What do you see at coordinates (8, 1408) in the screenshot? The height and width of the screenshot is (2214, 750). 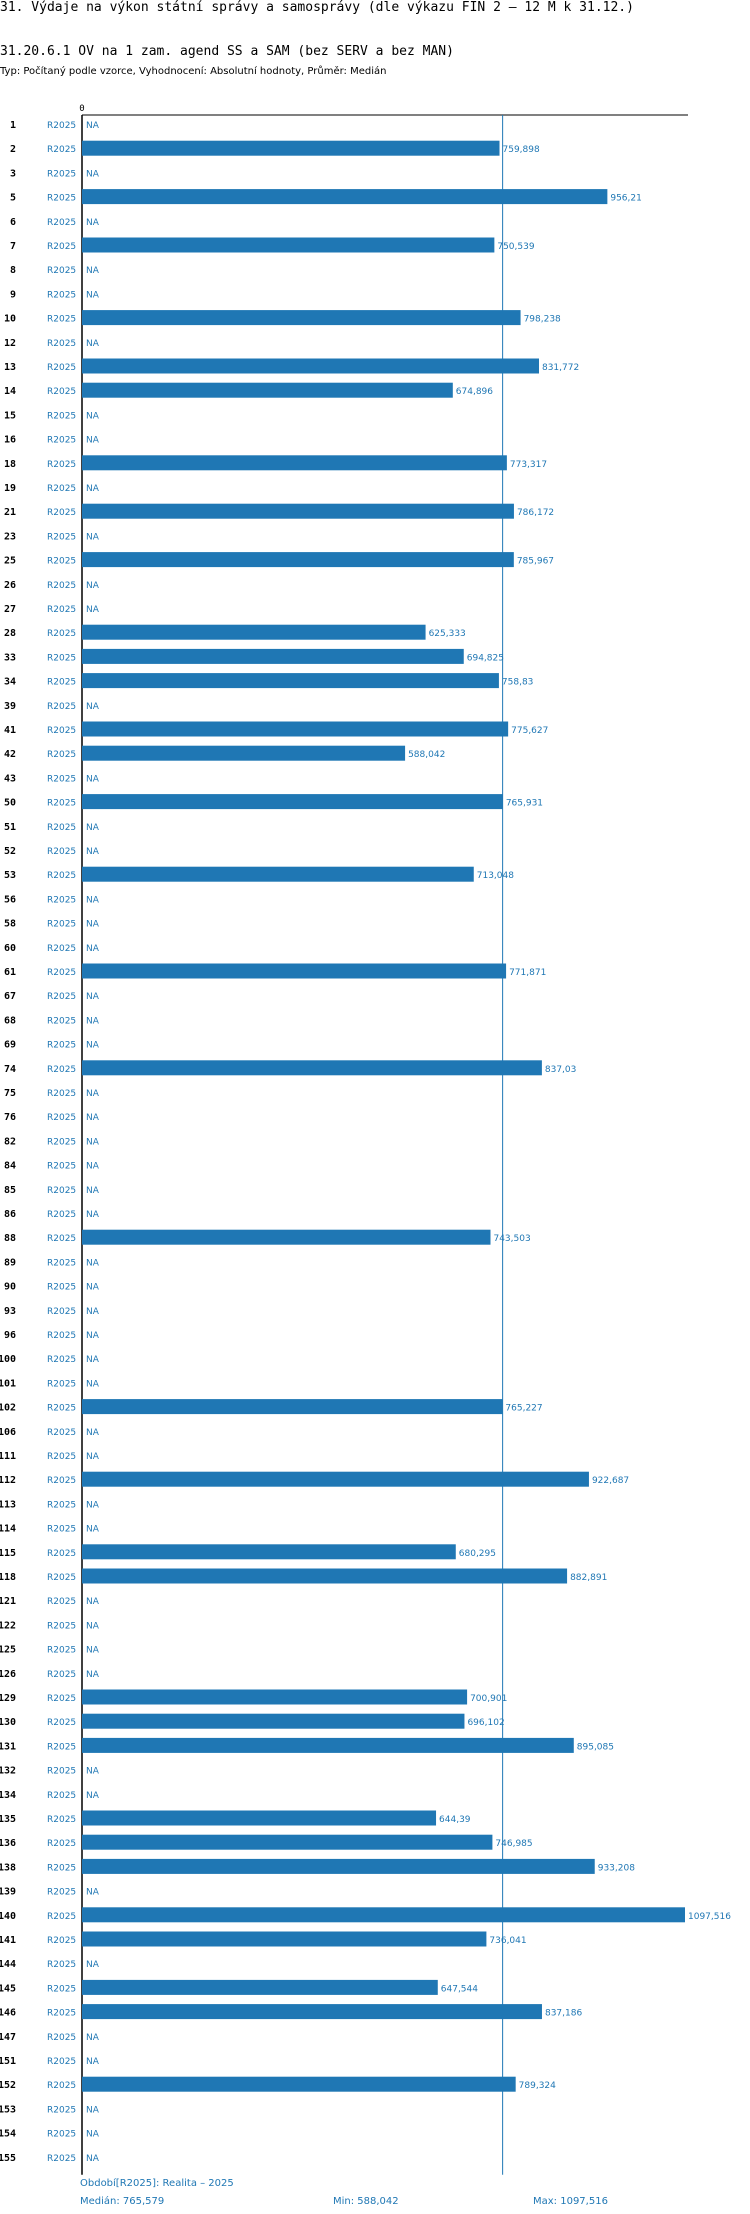 I see `row-id-label: 102` at bounding box center [8, 1408].